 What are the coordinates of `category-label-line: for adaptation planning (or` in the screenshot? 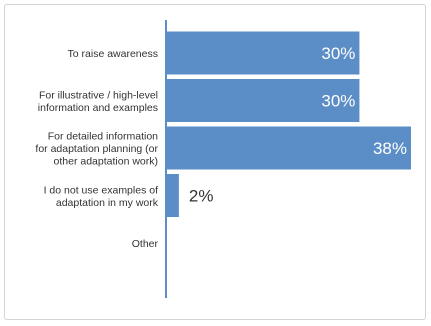 It's located at (96, 149).